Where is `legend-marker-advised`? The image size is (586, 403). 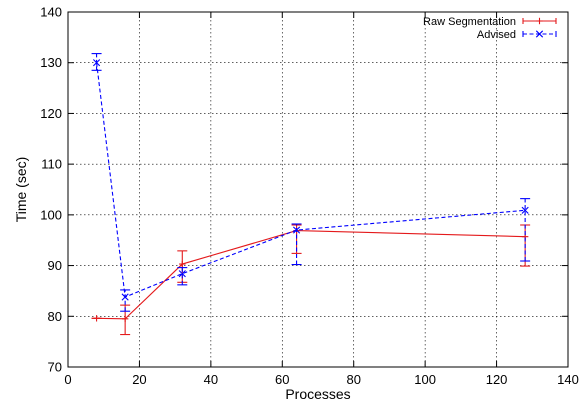 legend-marker-advised is located at coordinates (539, 34).